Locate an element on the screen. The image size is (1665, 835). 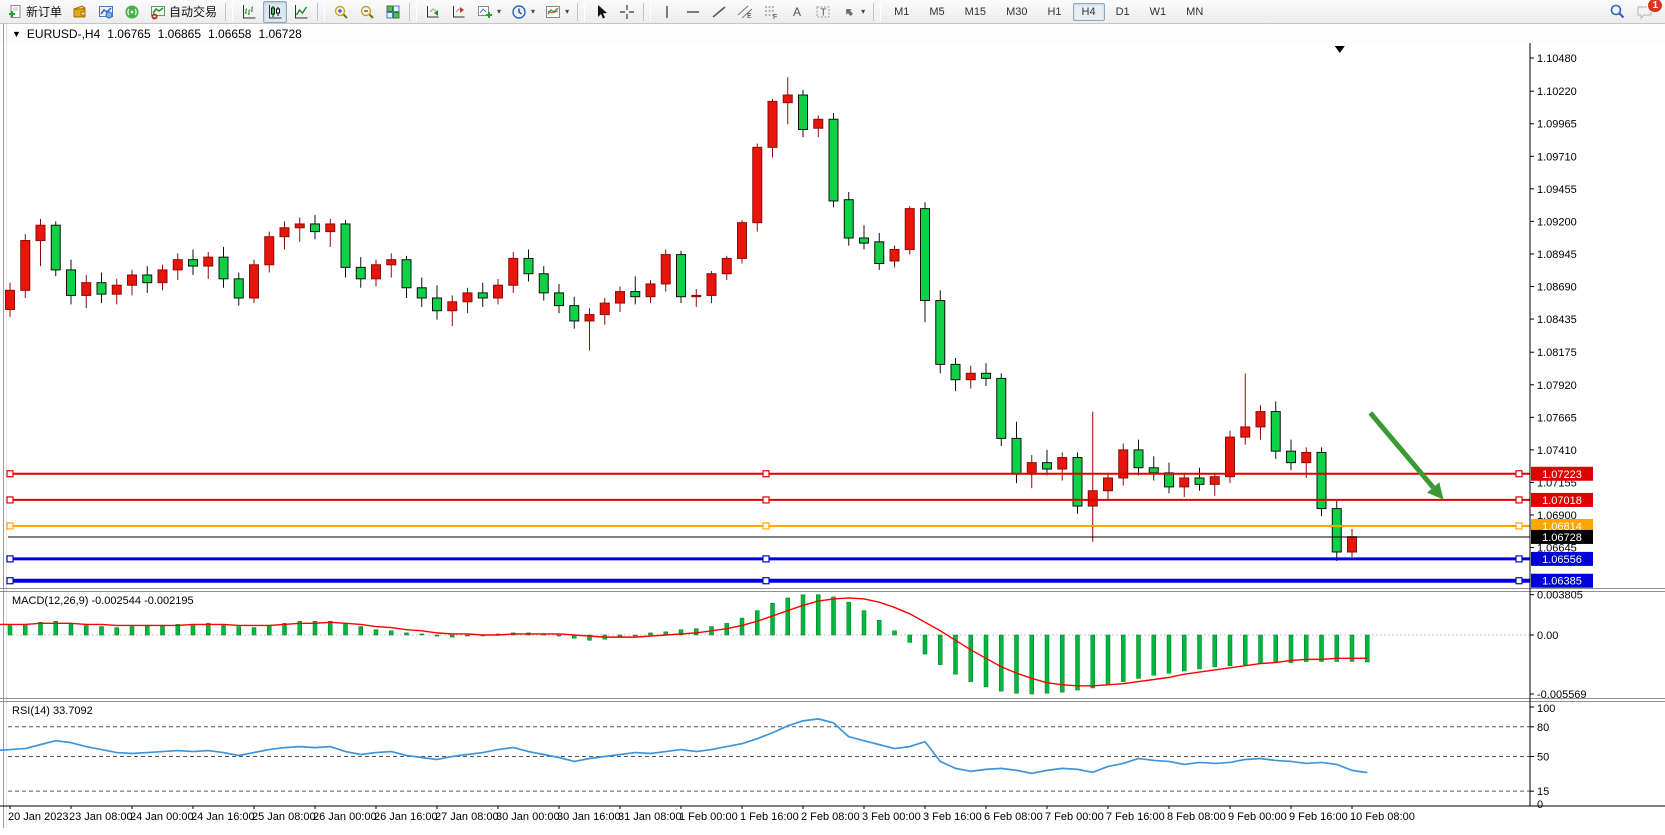
signals-button is located at coordinates (132, 12).